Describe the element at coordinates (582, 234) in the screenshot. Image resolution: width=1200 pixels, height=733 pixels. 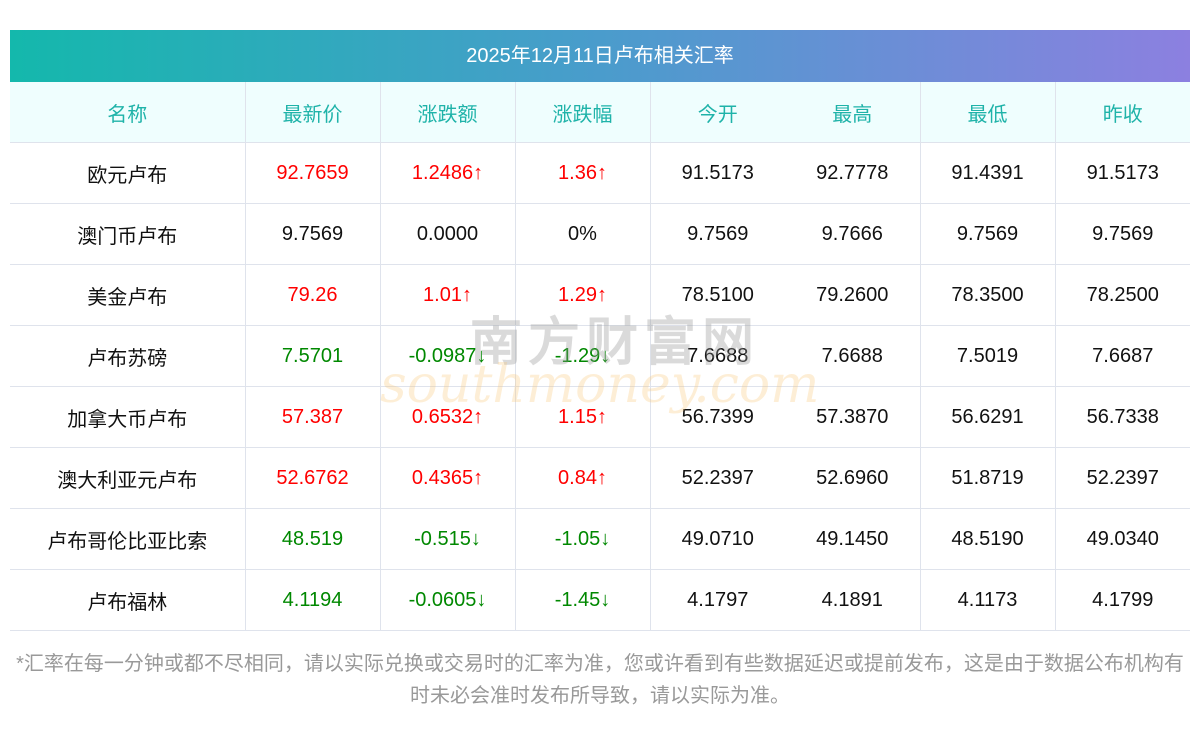
I see `cell-pct: 0%` at that location.